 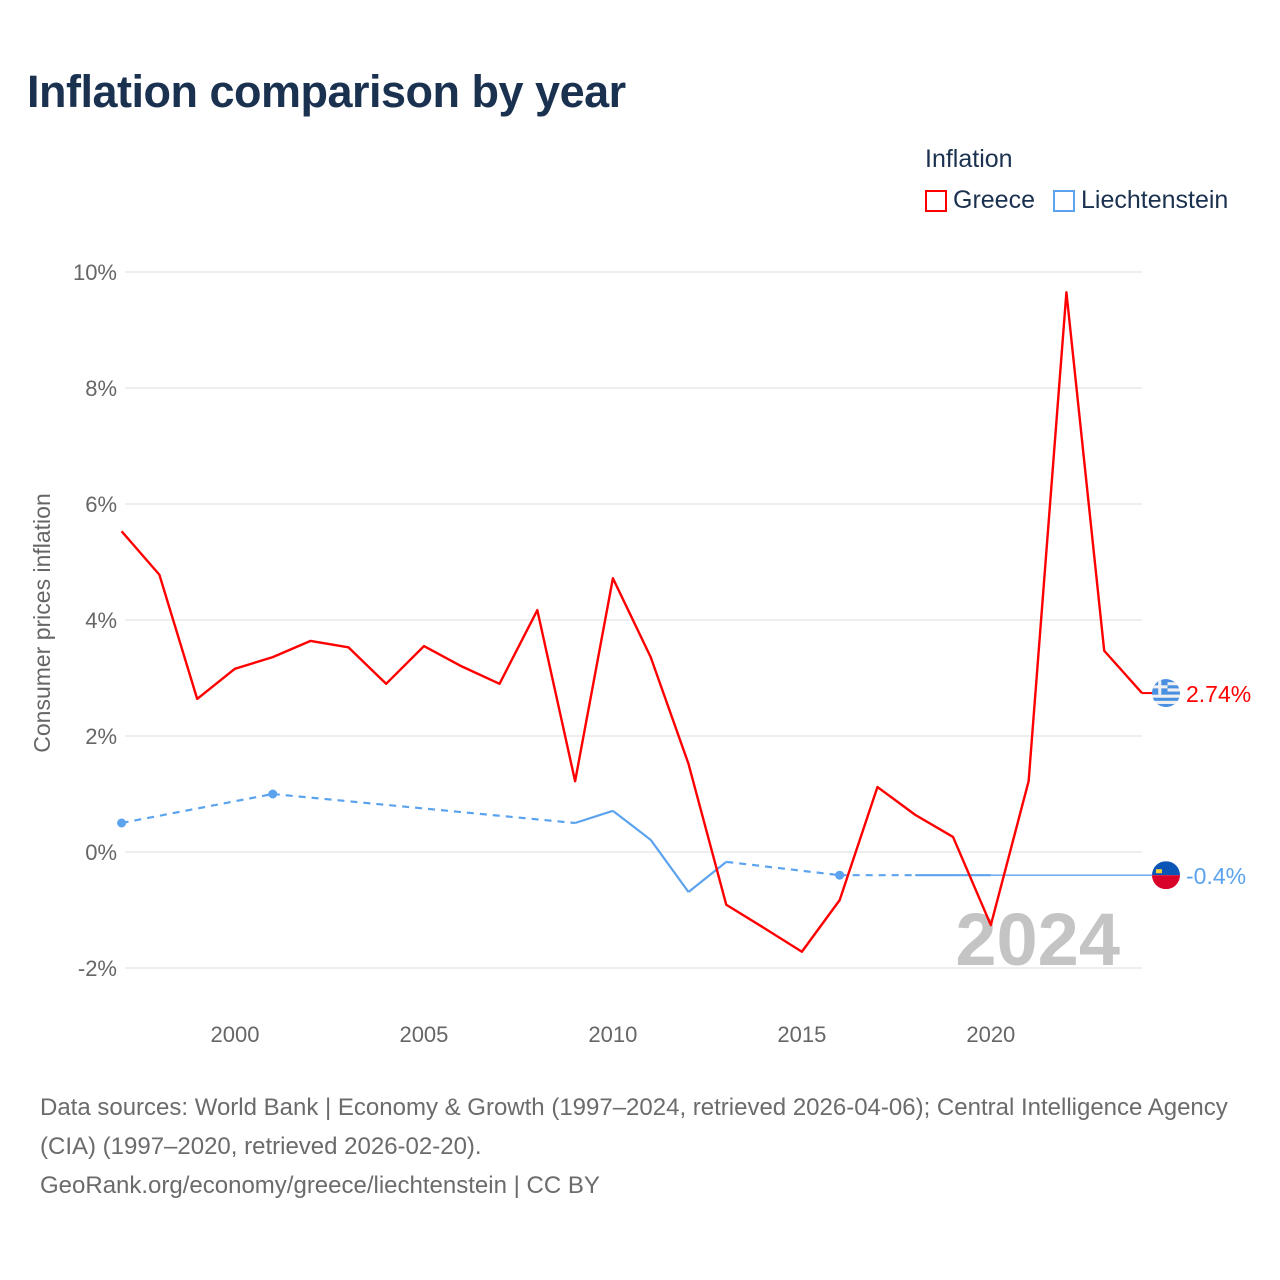 What do you see at coordinates (969, 159) in the screenshot?
I see `legend-title: Inflation` at bounding box center [969, 159].